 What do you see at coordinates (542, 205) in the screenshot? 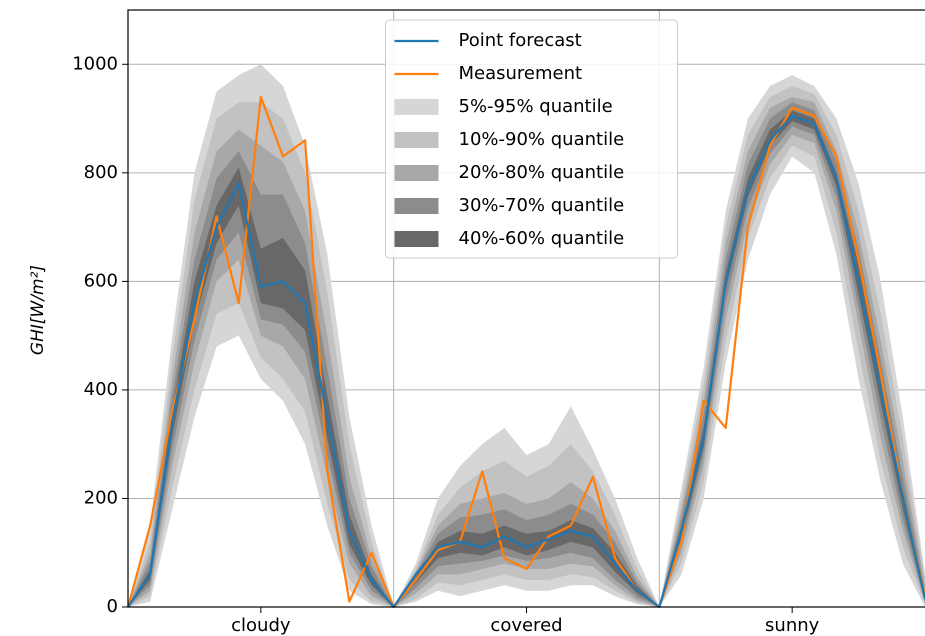
I see `legend-label: 30%-70% quantile` at bounding box center [542, 205].